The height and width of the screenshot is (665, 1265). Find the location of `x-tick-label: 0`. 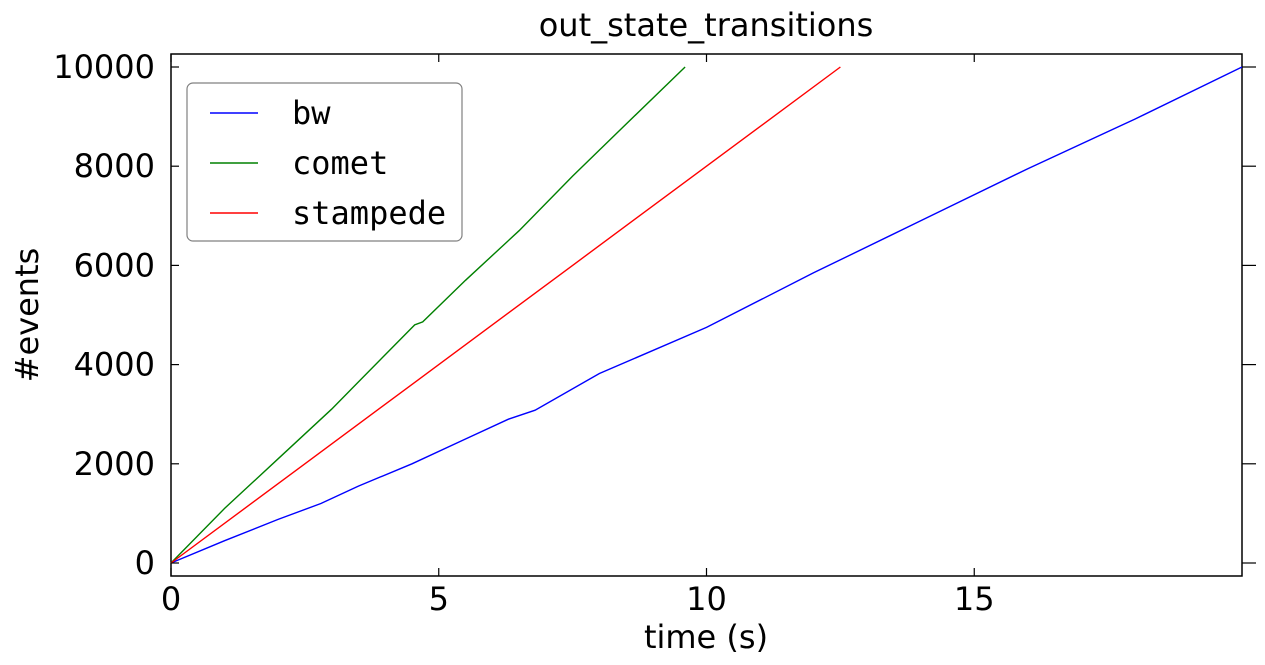

x-tick-label: 0 is located at coordinates (171, 599).